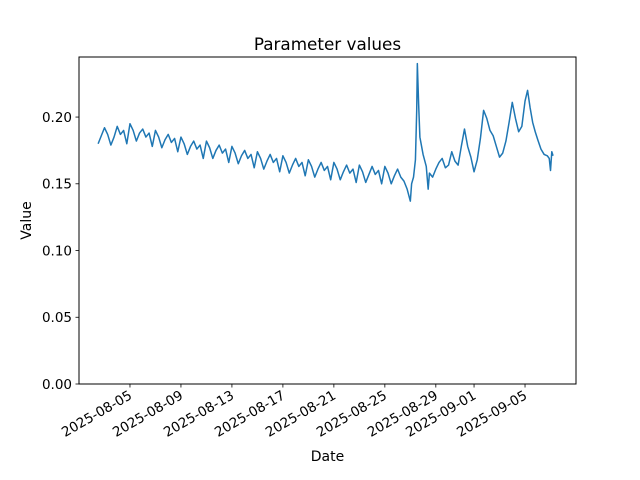 This screenshot has height=480, width=640. What do you see at coordinates (57, 118) in the screenshot?
I see `y-tick-label: 0.20` at bounding box center [57, 118].